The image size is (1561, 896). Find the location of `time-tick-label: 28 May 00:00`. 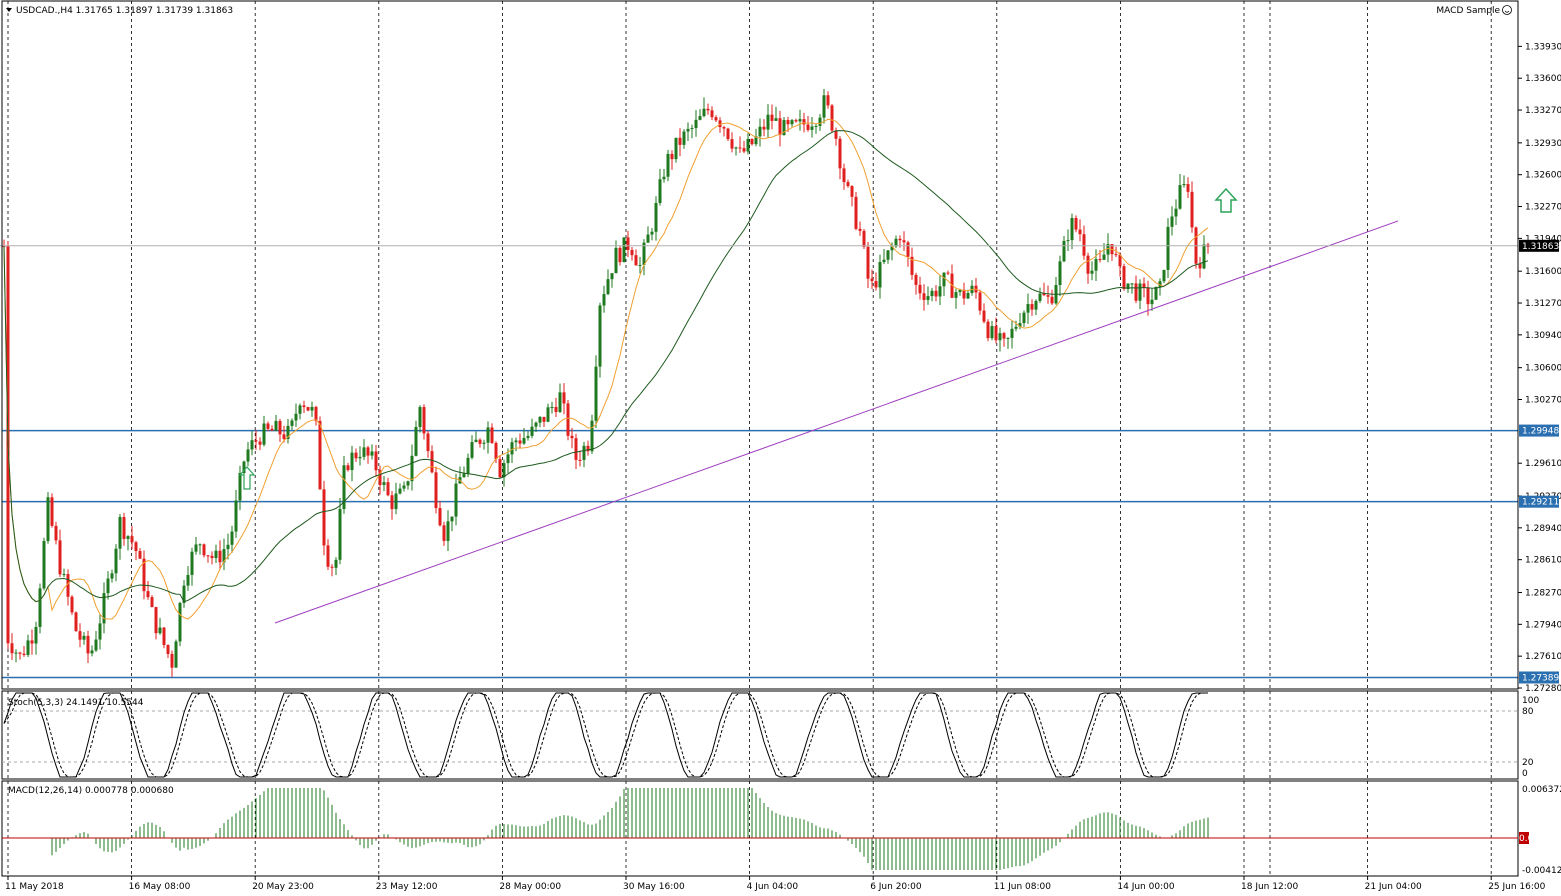

time-tick-label: 28 May 00:00 is located at coordinates (530, 887).